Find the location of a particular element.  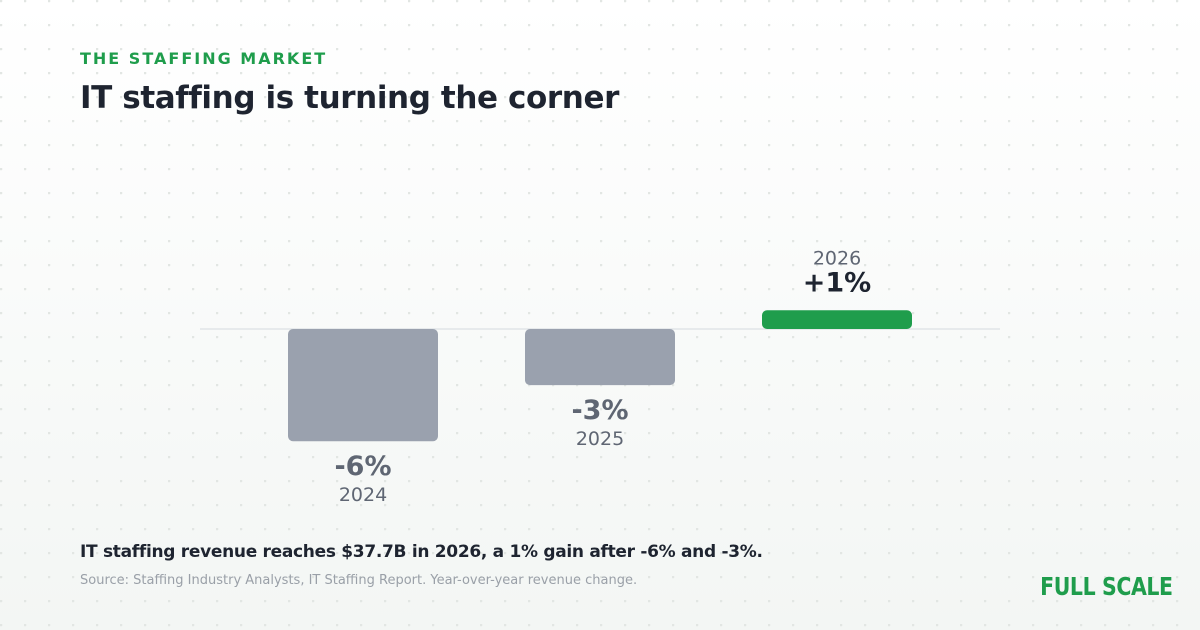

value-label-2026: +1% is located at coordinates (837, 282).